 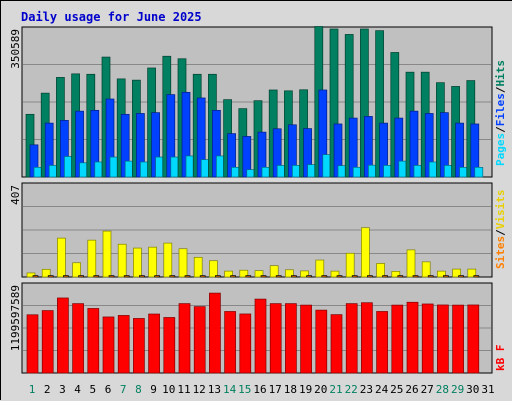 I want to click on x-tick-16: 16, so click(x=259, y=389).